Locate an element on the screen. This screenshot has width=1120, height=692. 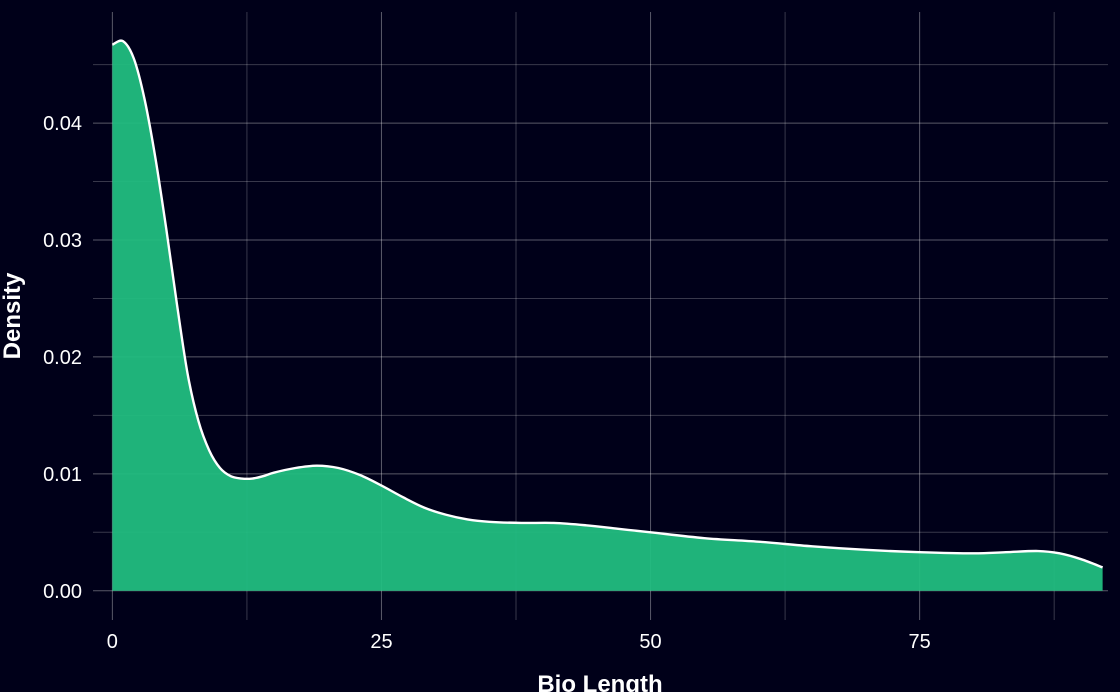
y-axis-ticks: 0.00 0.01 0.02 0.03 0.04 is located at coordinates (62, 358).